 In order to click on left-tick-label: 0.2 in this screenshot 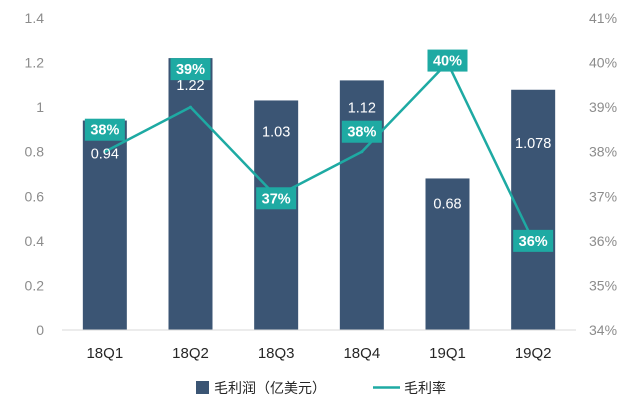, I will do `click(35, 285)`.